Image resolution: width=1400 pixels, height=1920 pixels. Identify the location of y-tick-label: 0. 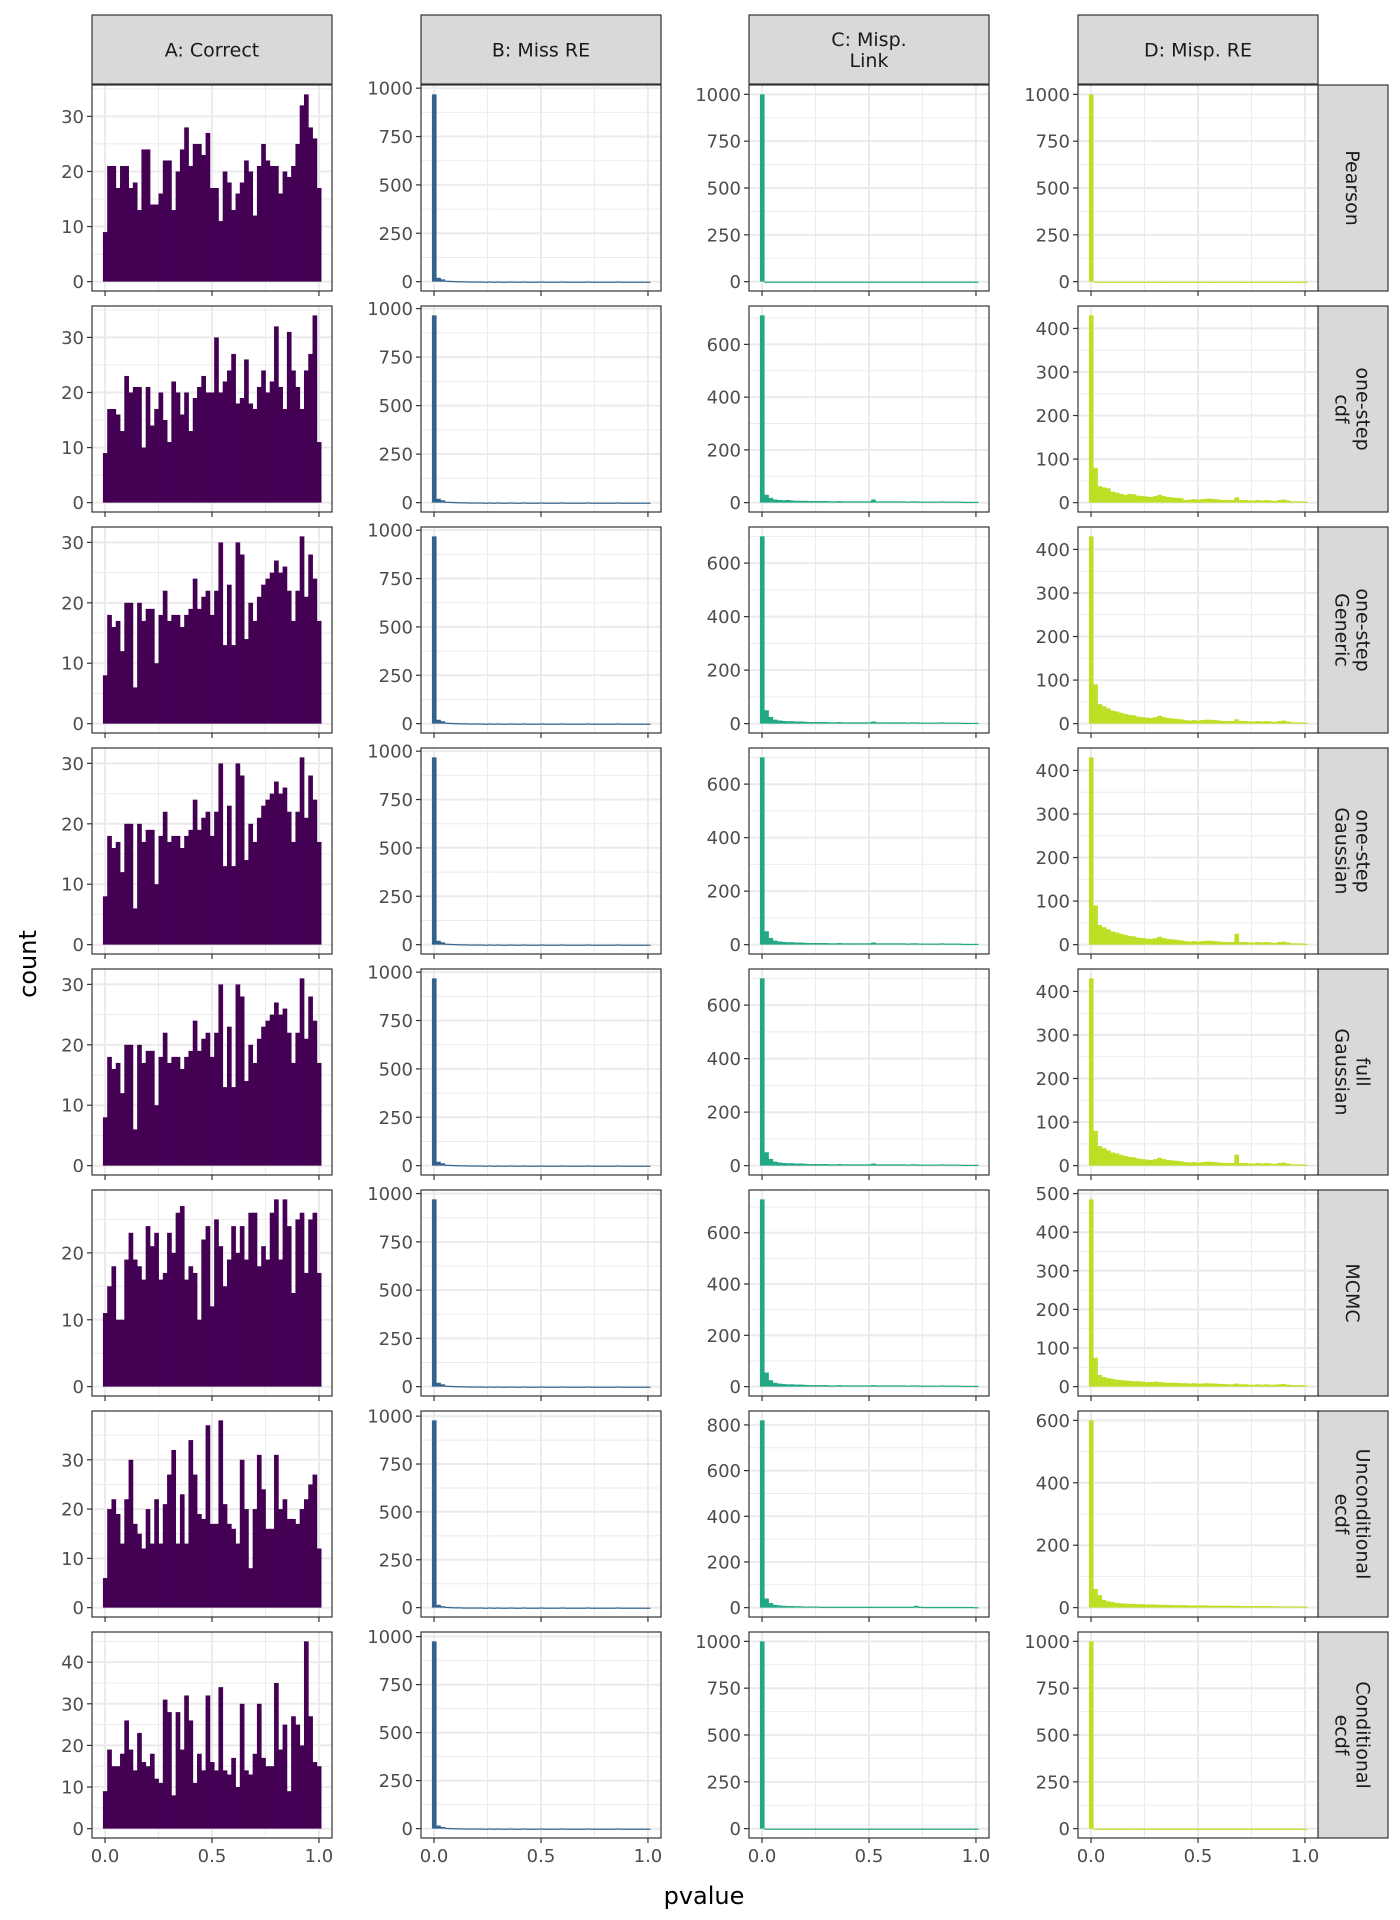
(1064, 282).